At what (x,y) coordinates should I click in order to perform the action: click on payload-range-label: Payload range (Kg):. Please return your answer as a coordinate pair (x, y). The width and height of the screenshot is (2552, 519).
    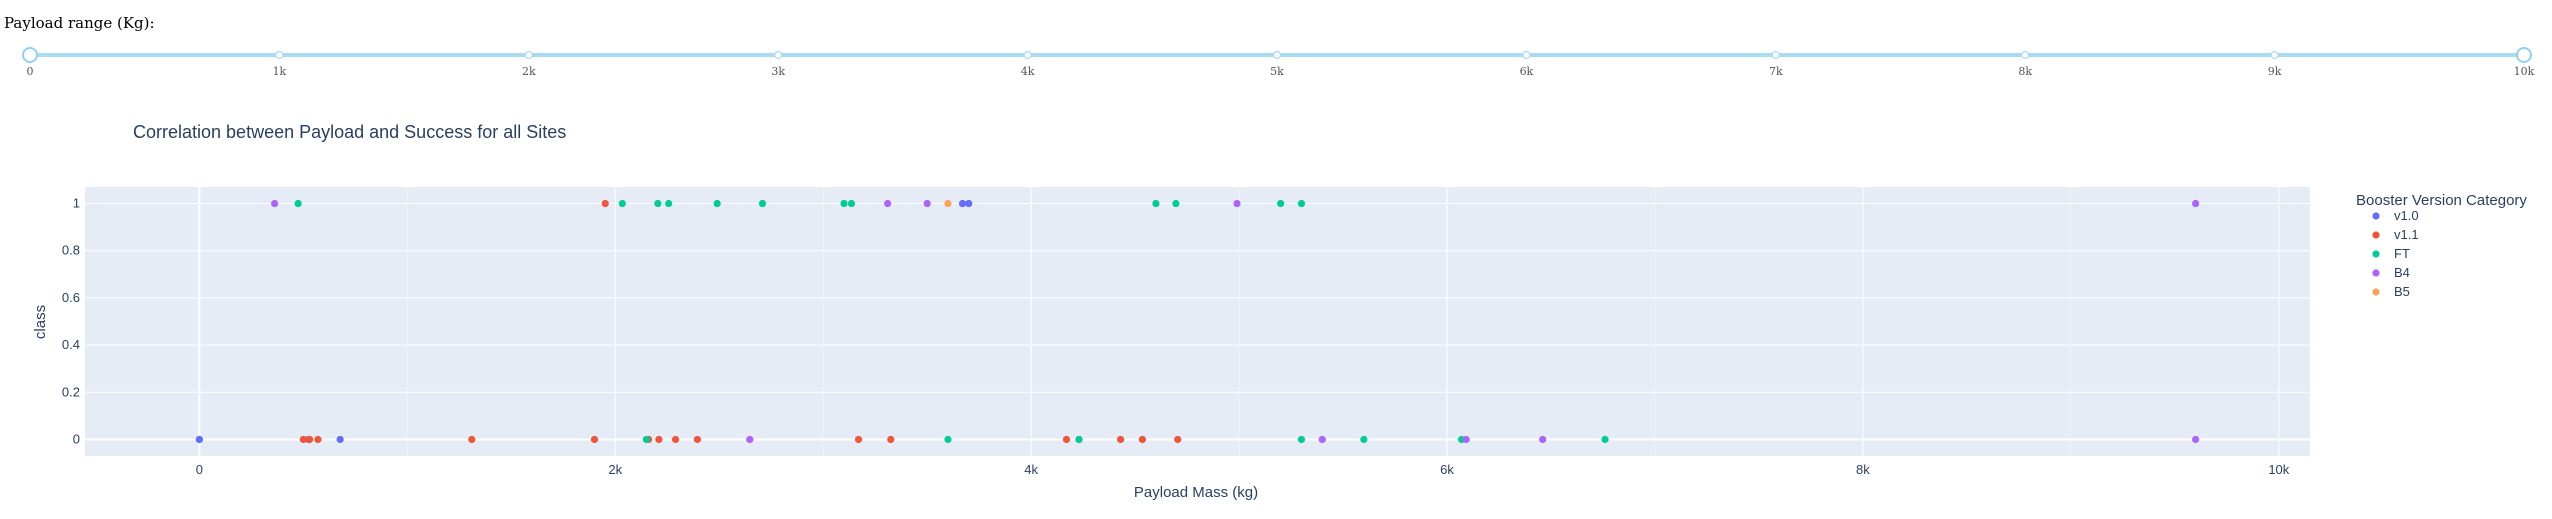
    Looking at the image, I should click on (79, 23).